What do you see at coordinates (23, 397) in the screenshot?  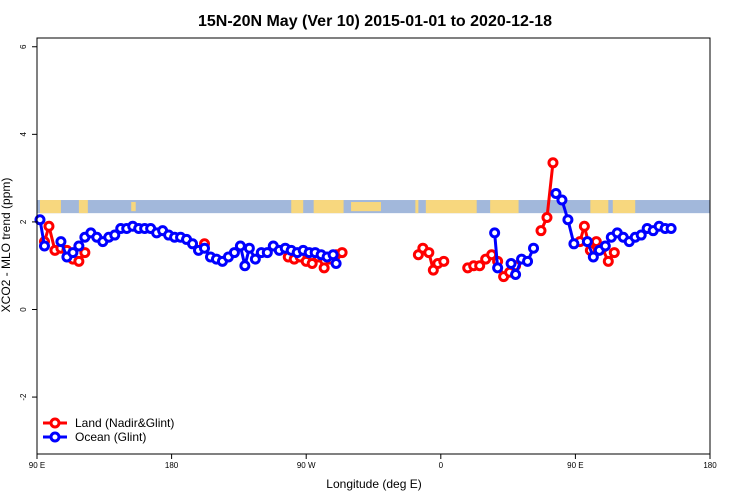 I see `y-tick-label: -2` at bounding box center [23, 397].